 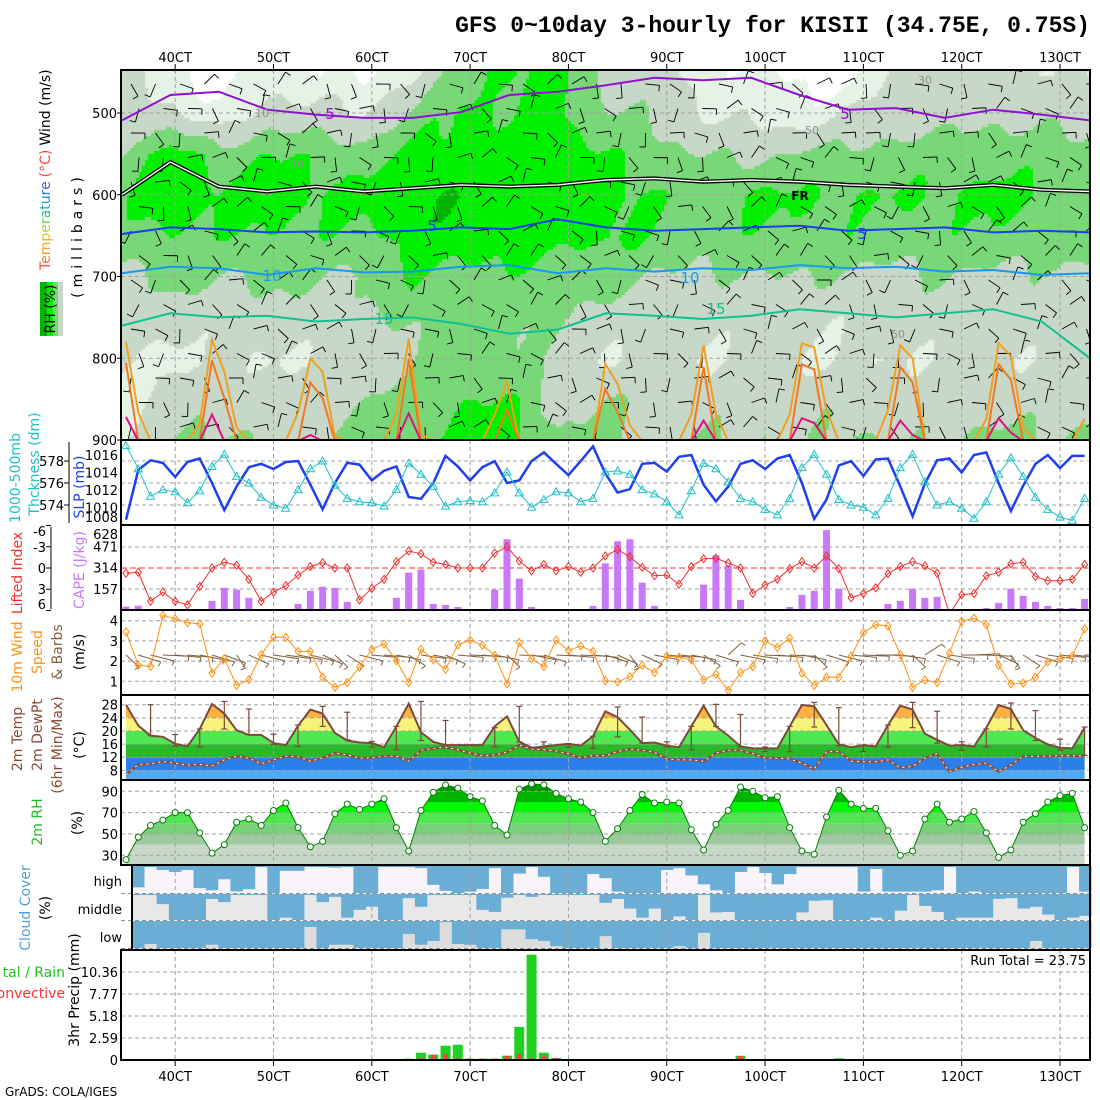 I want to click on precip-convective-bar, so click(x=532, y=1058).